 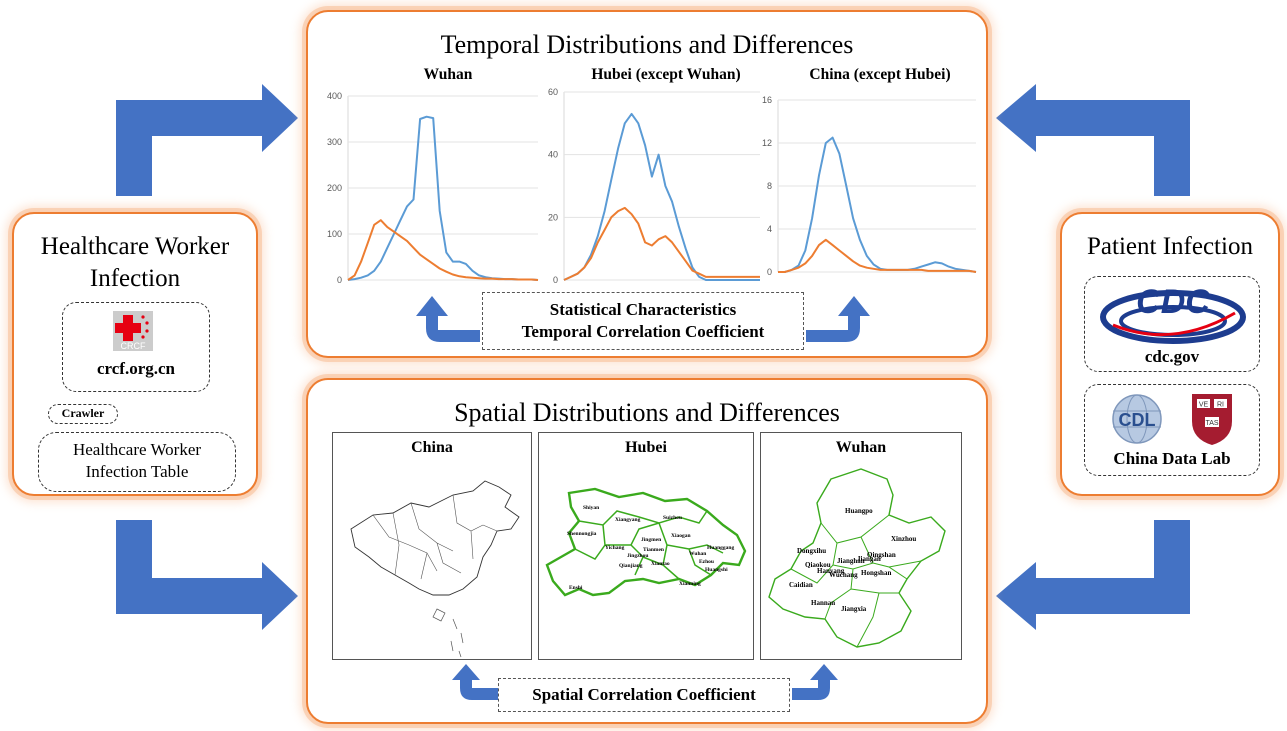 I want to click on arrow-right-to-spatial, so click(x=1093, y=575).